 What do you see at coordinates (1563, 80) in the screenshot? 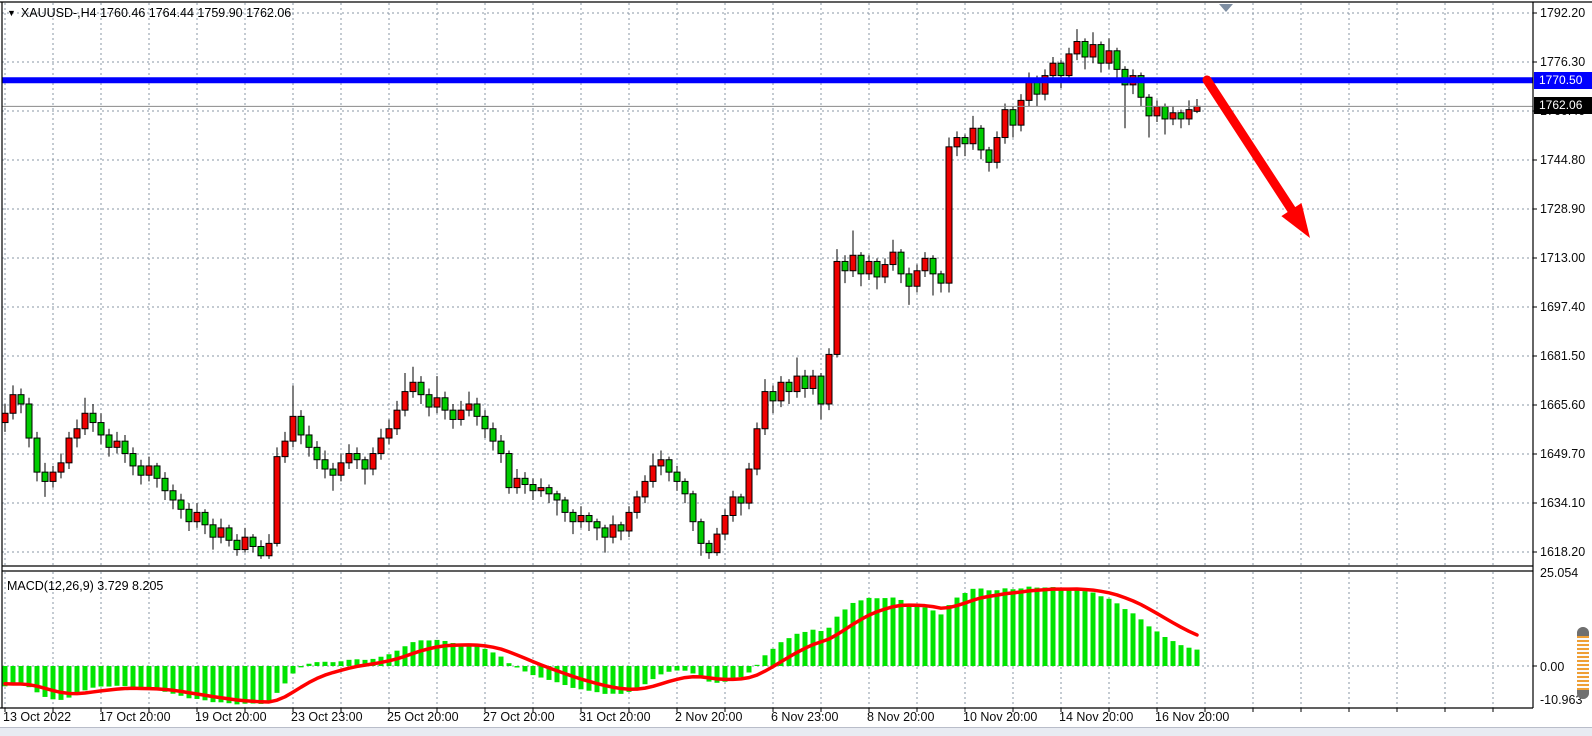
I see `resistance-price-tag: 1770.50` at bounding box center [1563, 80].